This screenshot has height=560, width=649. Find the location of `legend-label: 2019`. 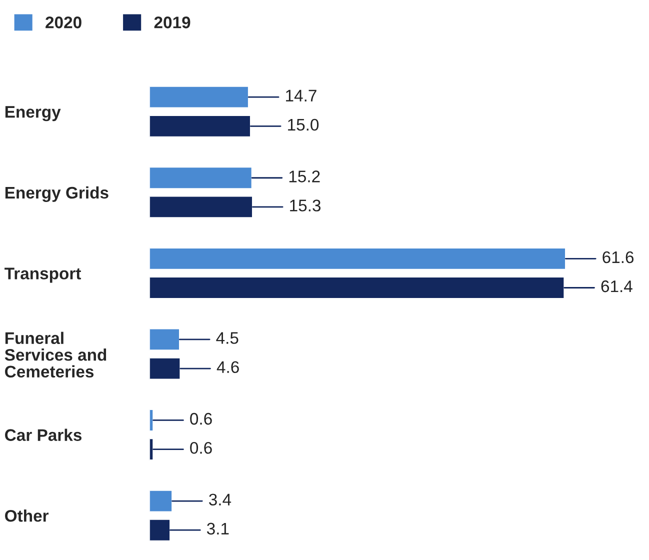

legend-label: 2019 is located at coordinates (172, 22).